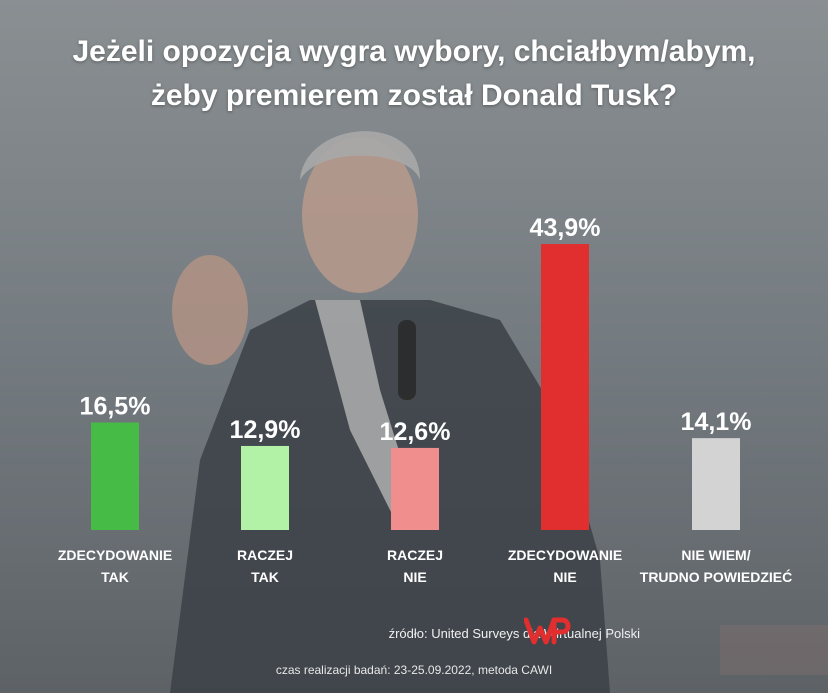  I want to click on category-label-4-line-1: ZDECYDOWANIE, so click(565, 555).